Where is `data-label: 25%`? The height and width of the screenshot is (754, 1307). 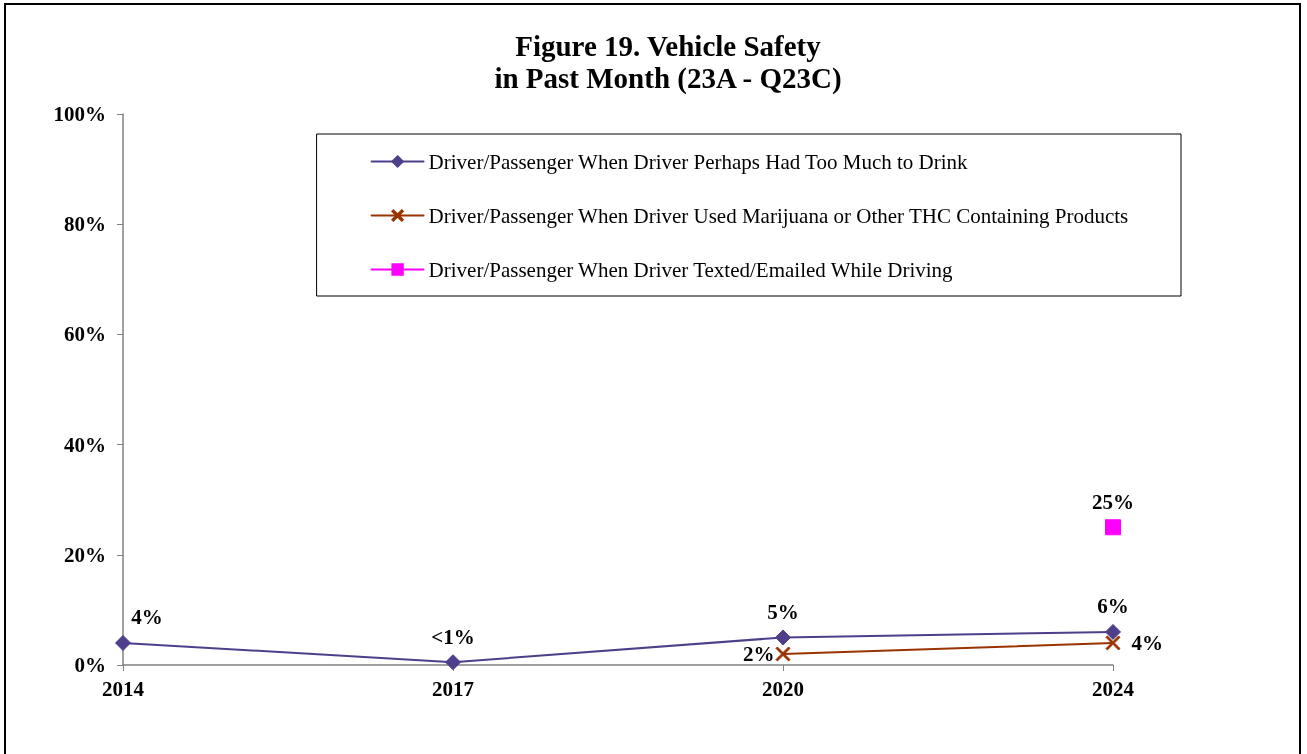 data-label: 25% is located at coordinates (1113, 501).